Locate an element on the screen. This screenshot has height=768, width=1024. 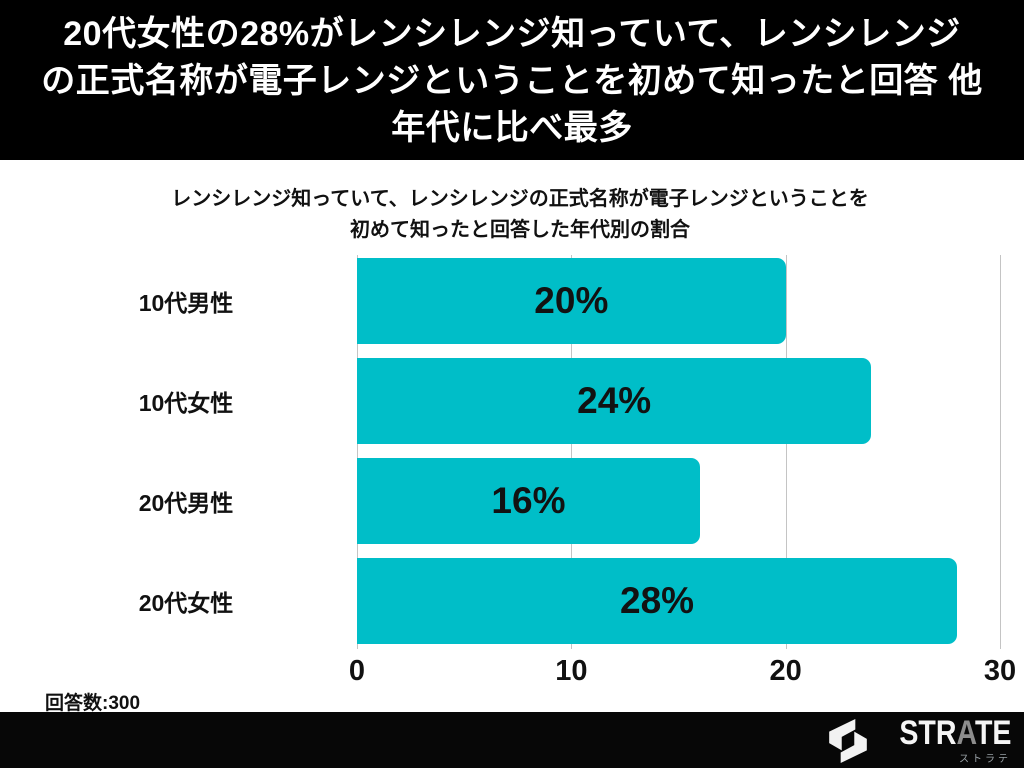
header-title-line-2: の正式名称が電子レンジということを初めて知ったと回答 他 is located at coordinates (512, 81).